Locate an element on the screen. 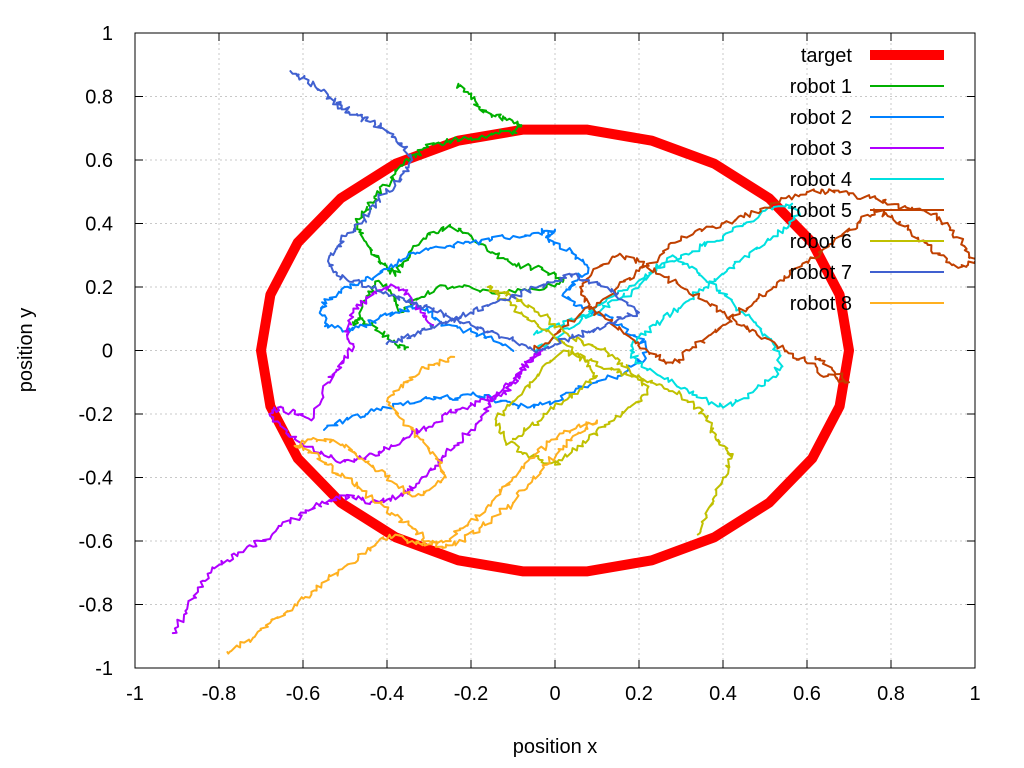 This screenshot has height=768, width=1024. series-robot-1-line is located at coordinates (458, 216).